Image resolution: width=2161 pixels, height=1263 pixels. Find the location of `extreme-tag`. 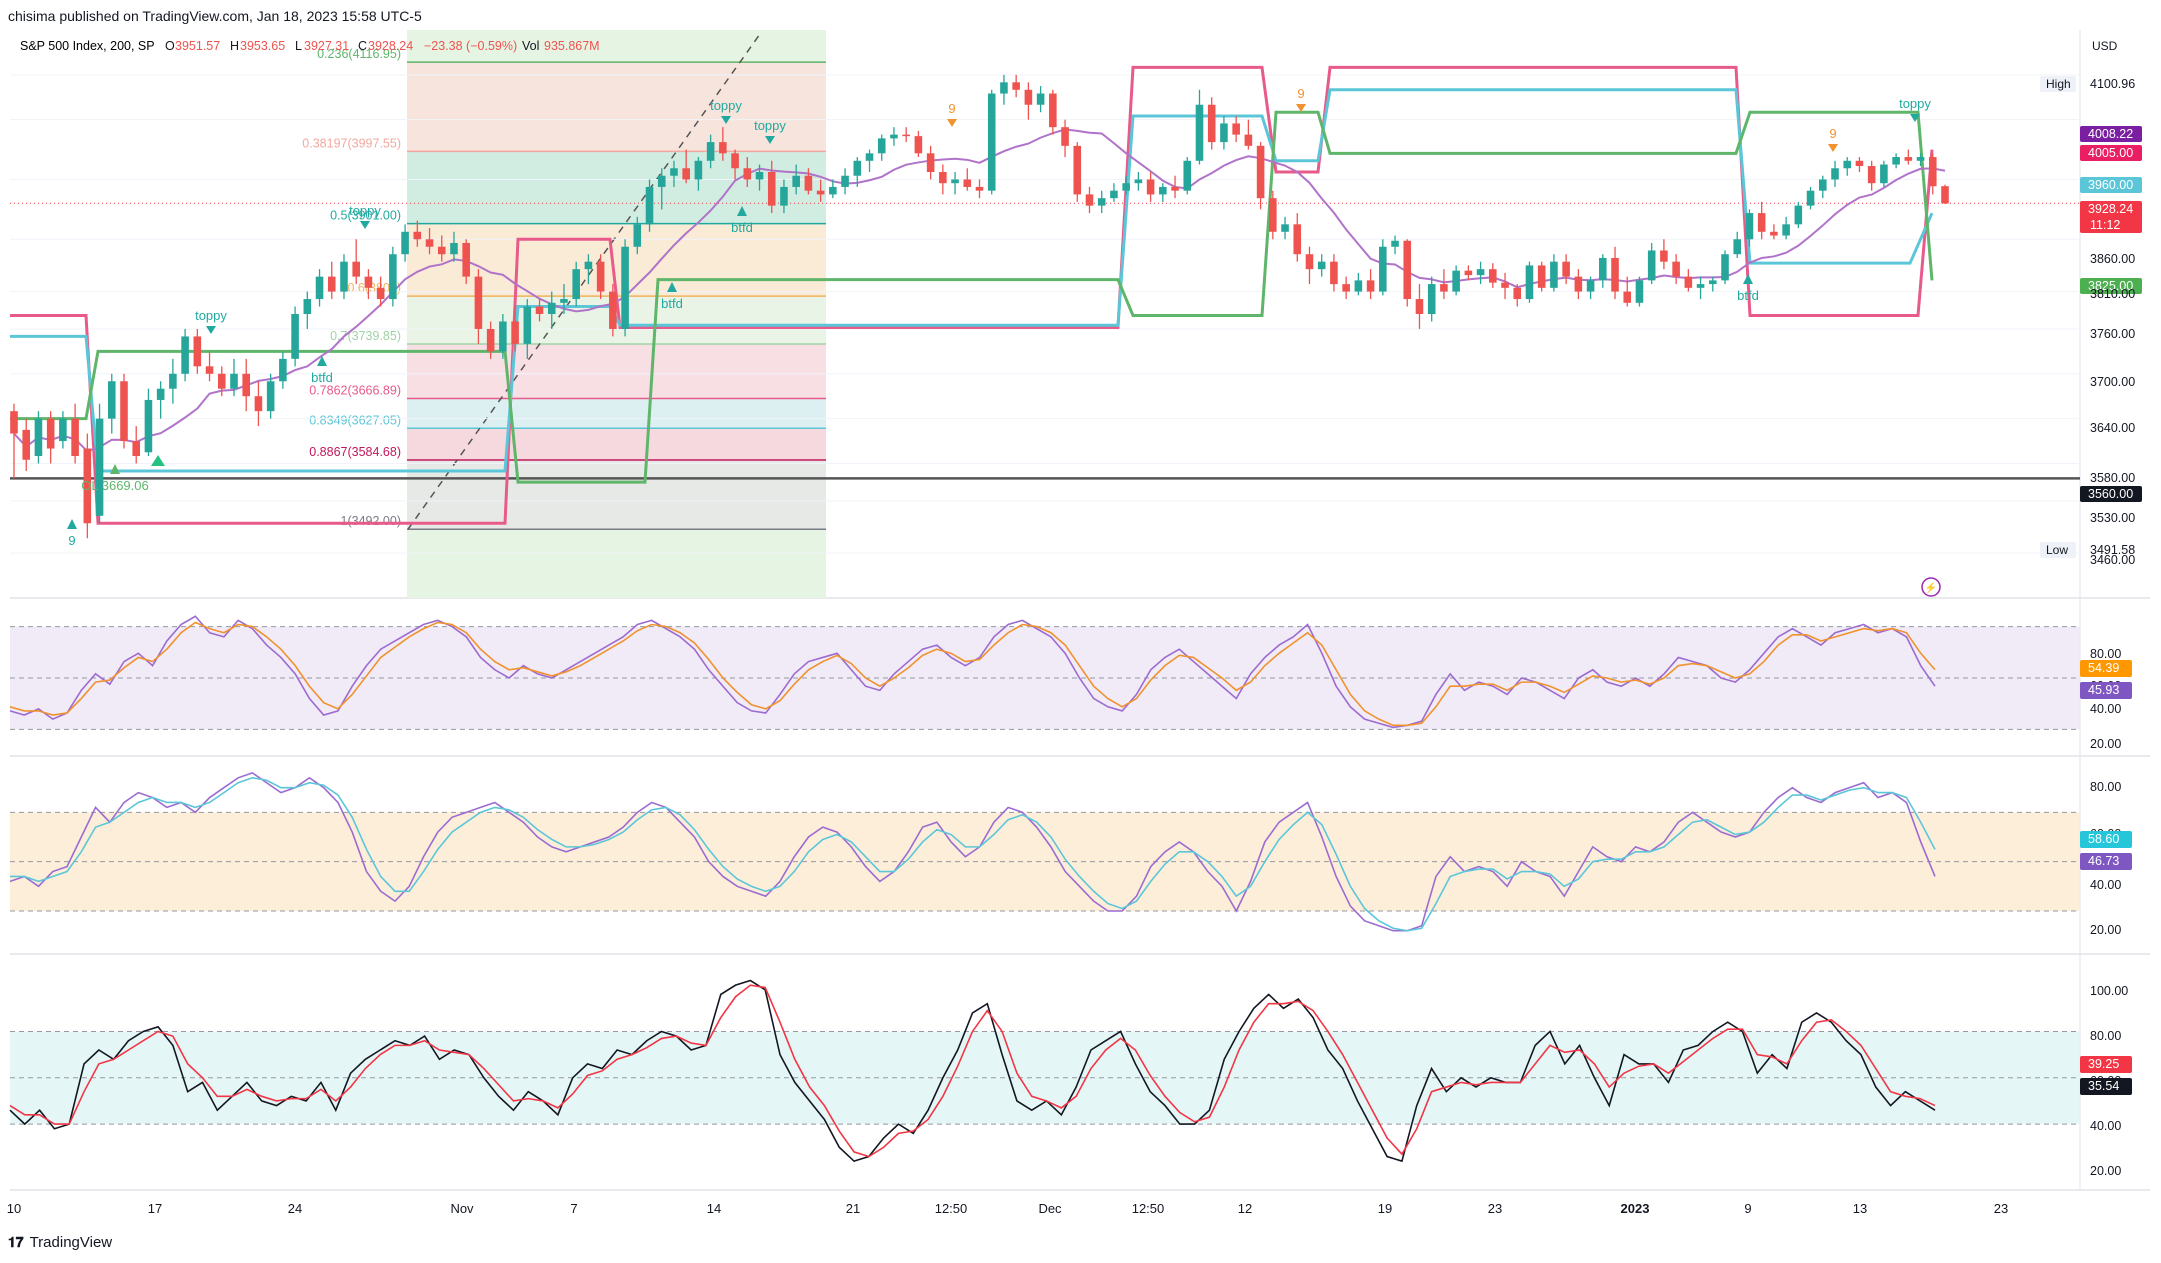

extreme-tag is located at coordinates (2058, 550).